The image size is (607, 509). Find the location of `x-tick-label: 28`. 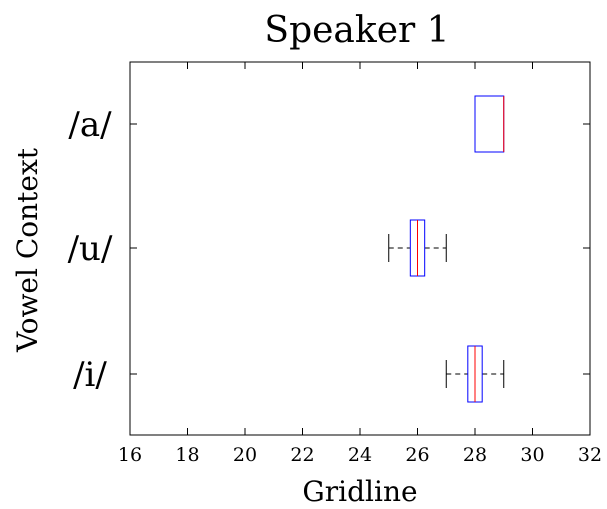

x-tick-label: 28 is located at coordinates (475, 455).